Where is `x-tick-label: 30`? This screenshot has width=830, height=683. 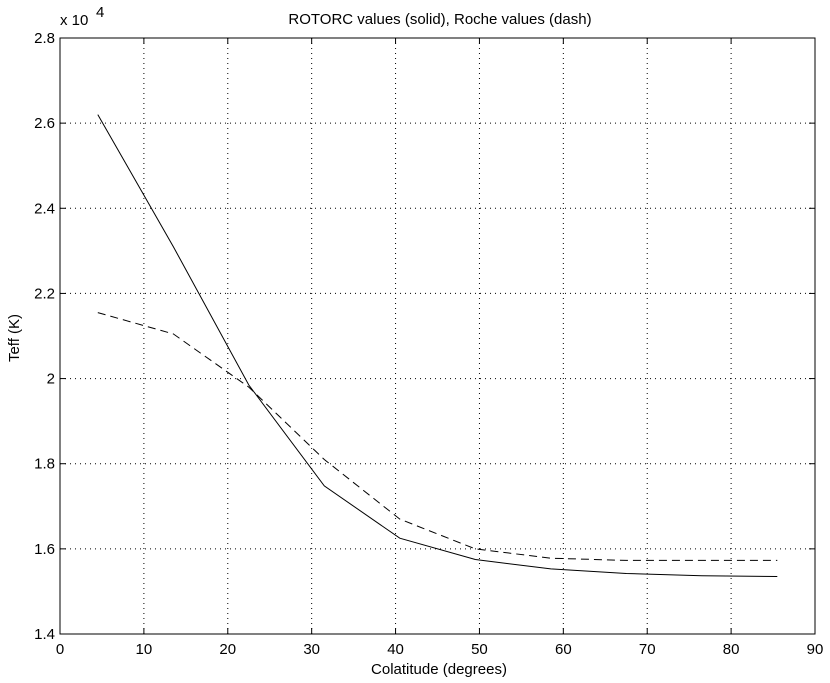
x-tick-label: 30 is located at coordinates (311, 649).